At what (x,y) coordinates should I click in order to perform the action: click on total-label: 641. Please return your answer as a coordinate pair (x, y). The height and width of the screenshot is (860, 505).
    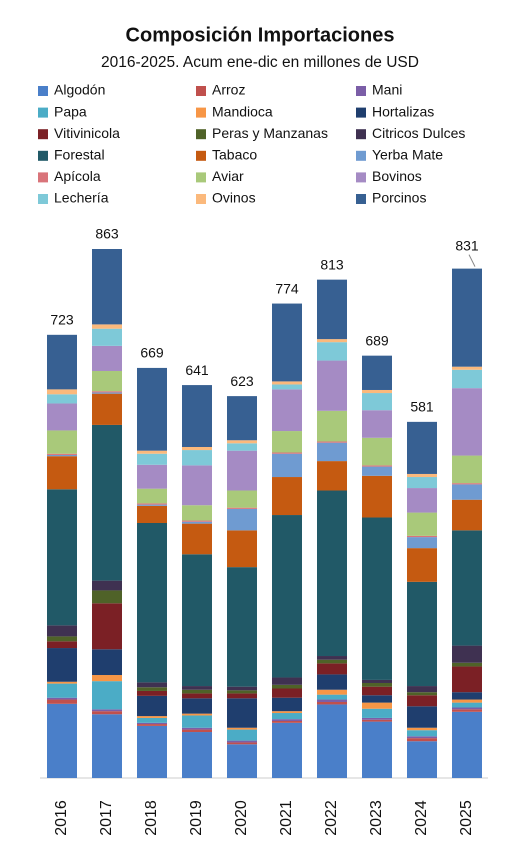
    Looking at the image, I should click on (197, 370).